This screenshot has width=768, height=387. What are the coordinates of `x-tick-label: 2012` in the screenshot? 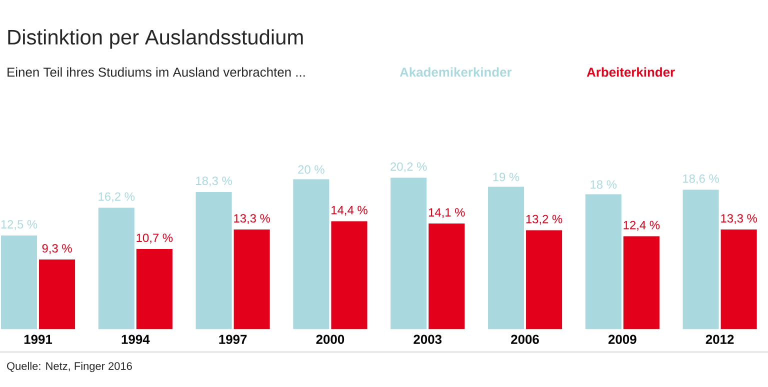 It's located at (720, 339).